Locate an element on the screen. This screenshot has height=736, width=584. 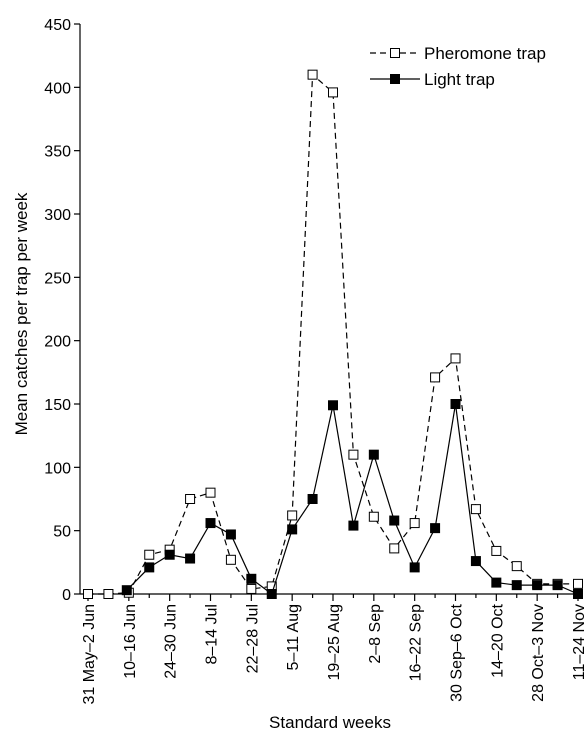
x-tick-label: 8–14 Jul is located at coordinates (212, 634).